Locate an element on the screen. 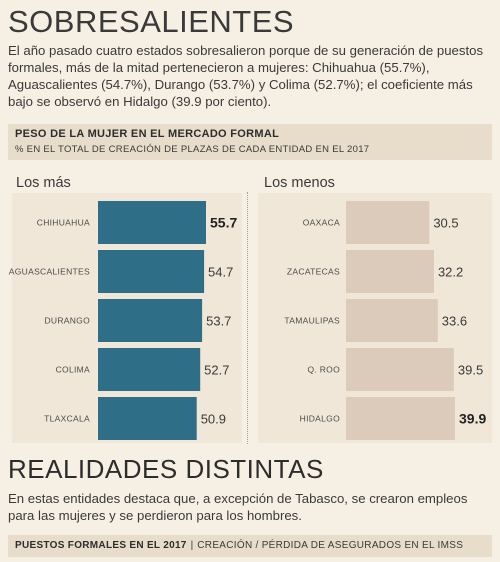 Image resolution: width=500 pixels, height=562 pixels. chart-divider is located at coordinates (248, 318).